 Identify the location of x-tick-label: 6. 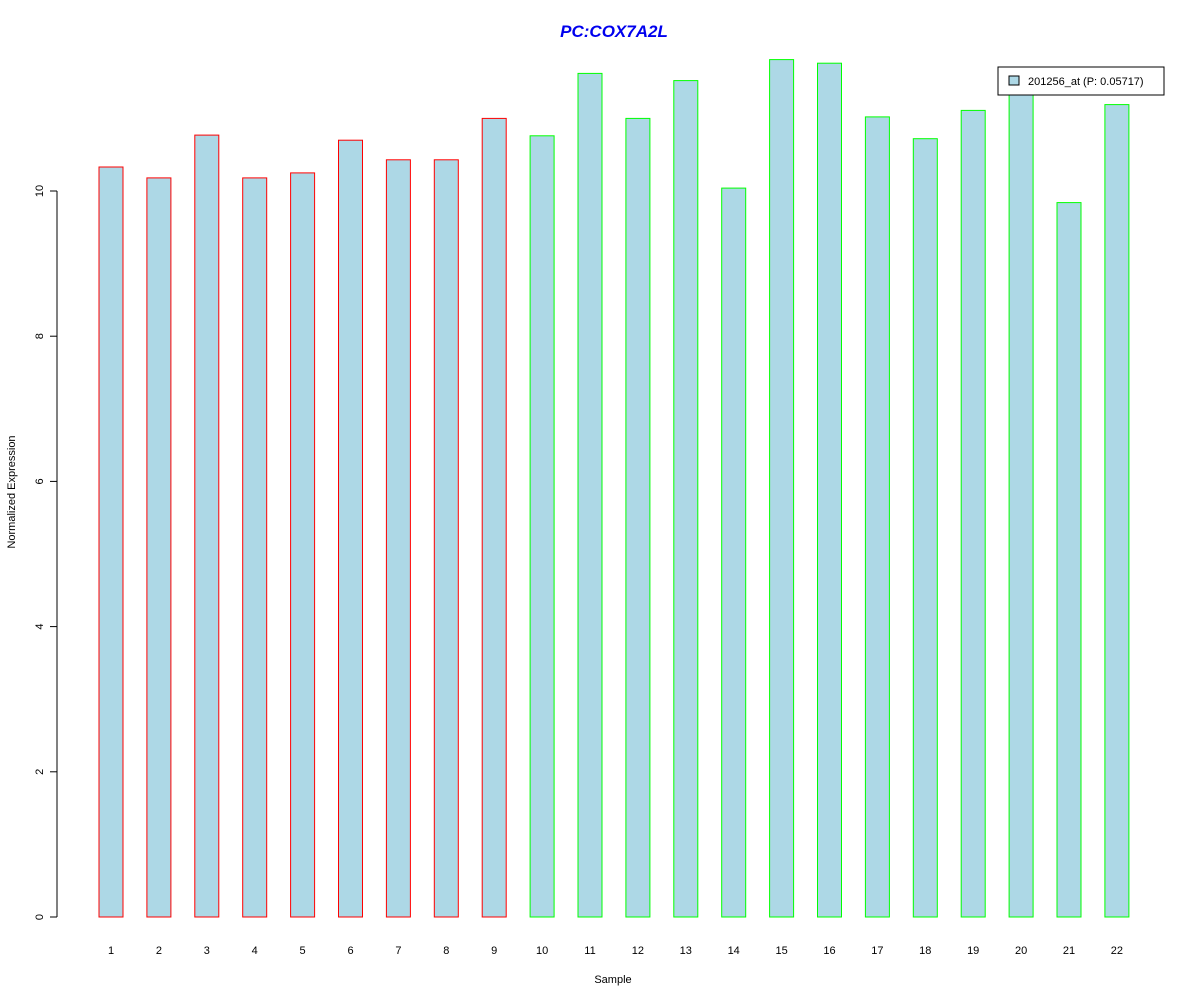
(350, 951).